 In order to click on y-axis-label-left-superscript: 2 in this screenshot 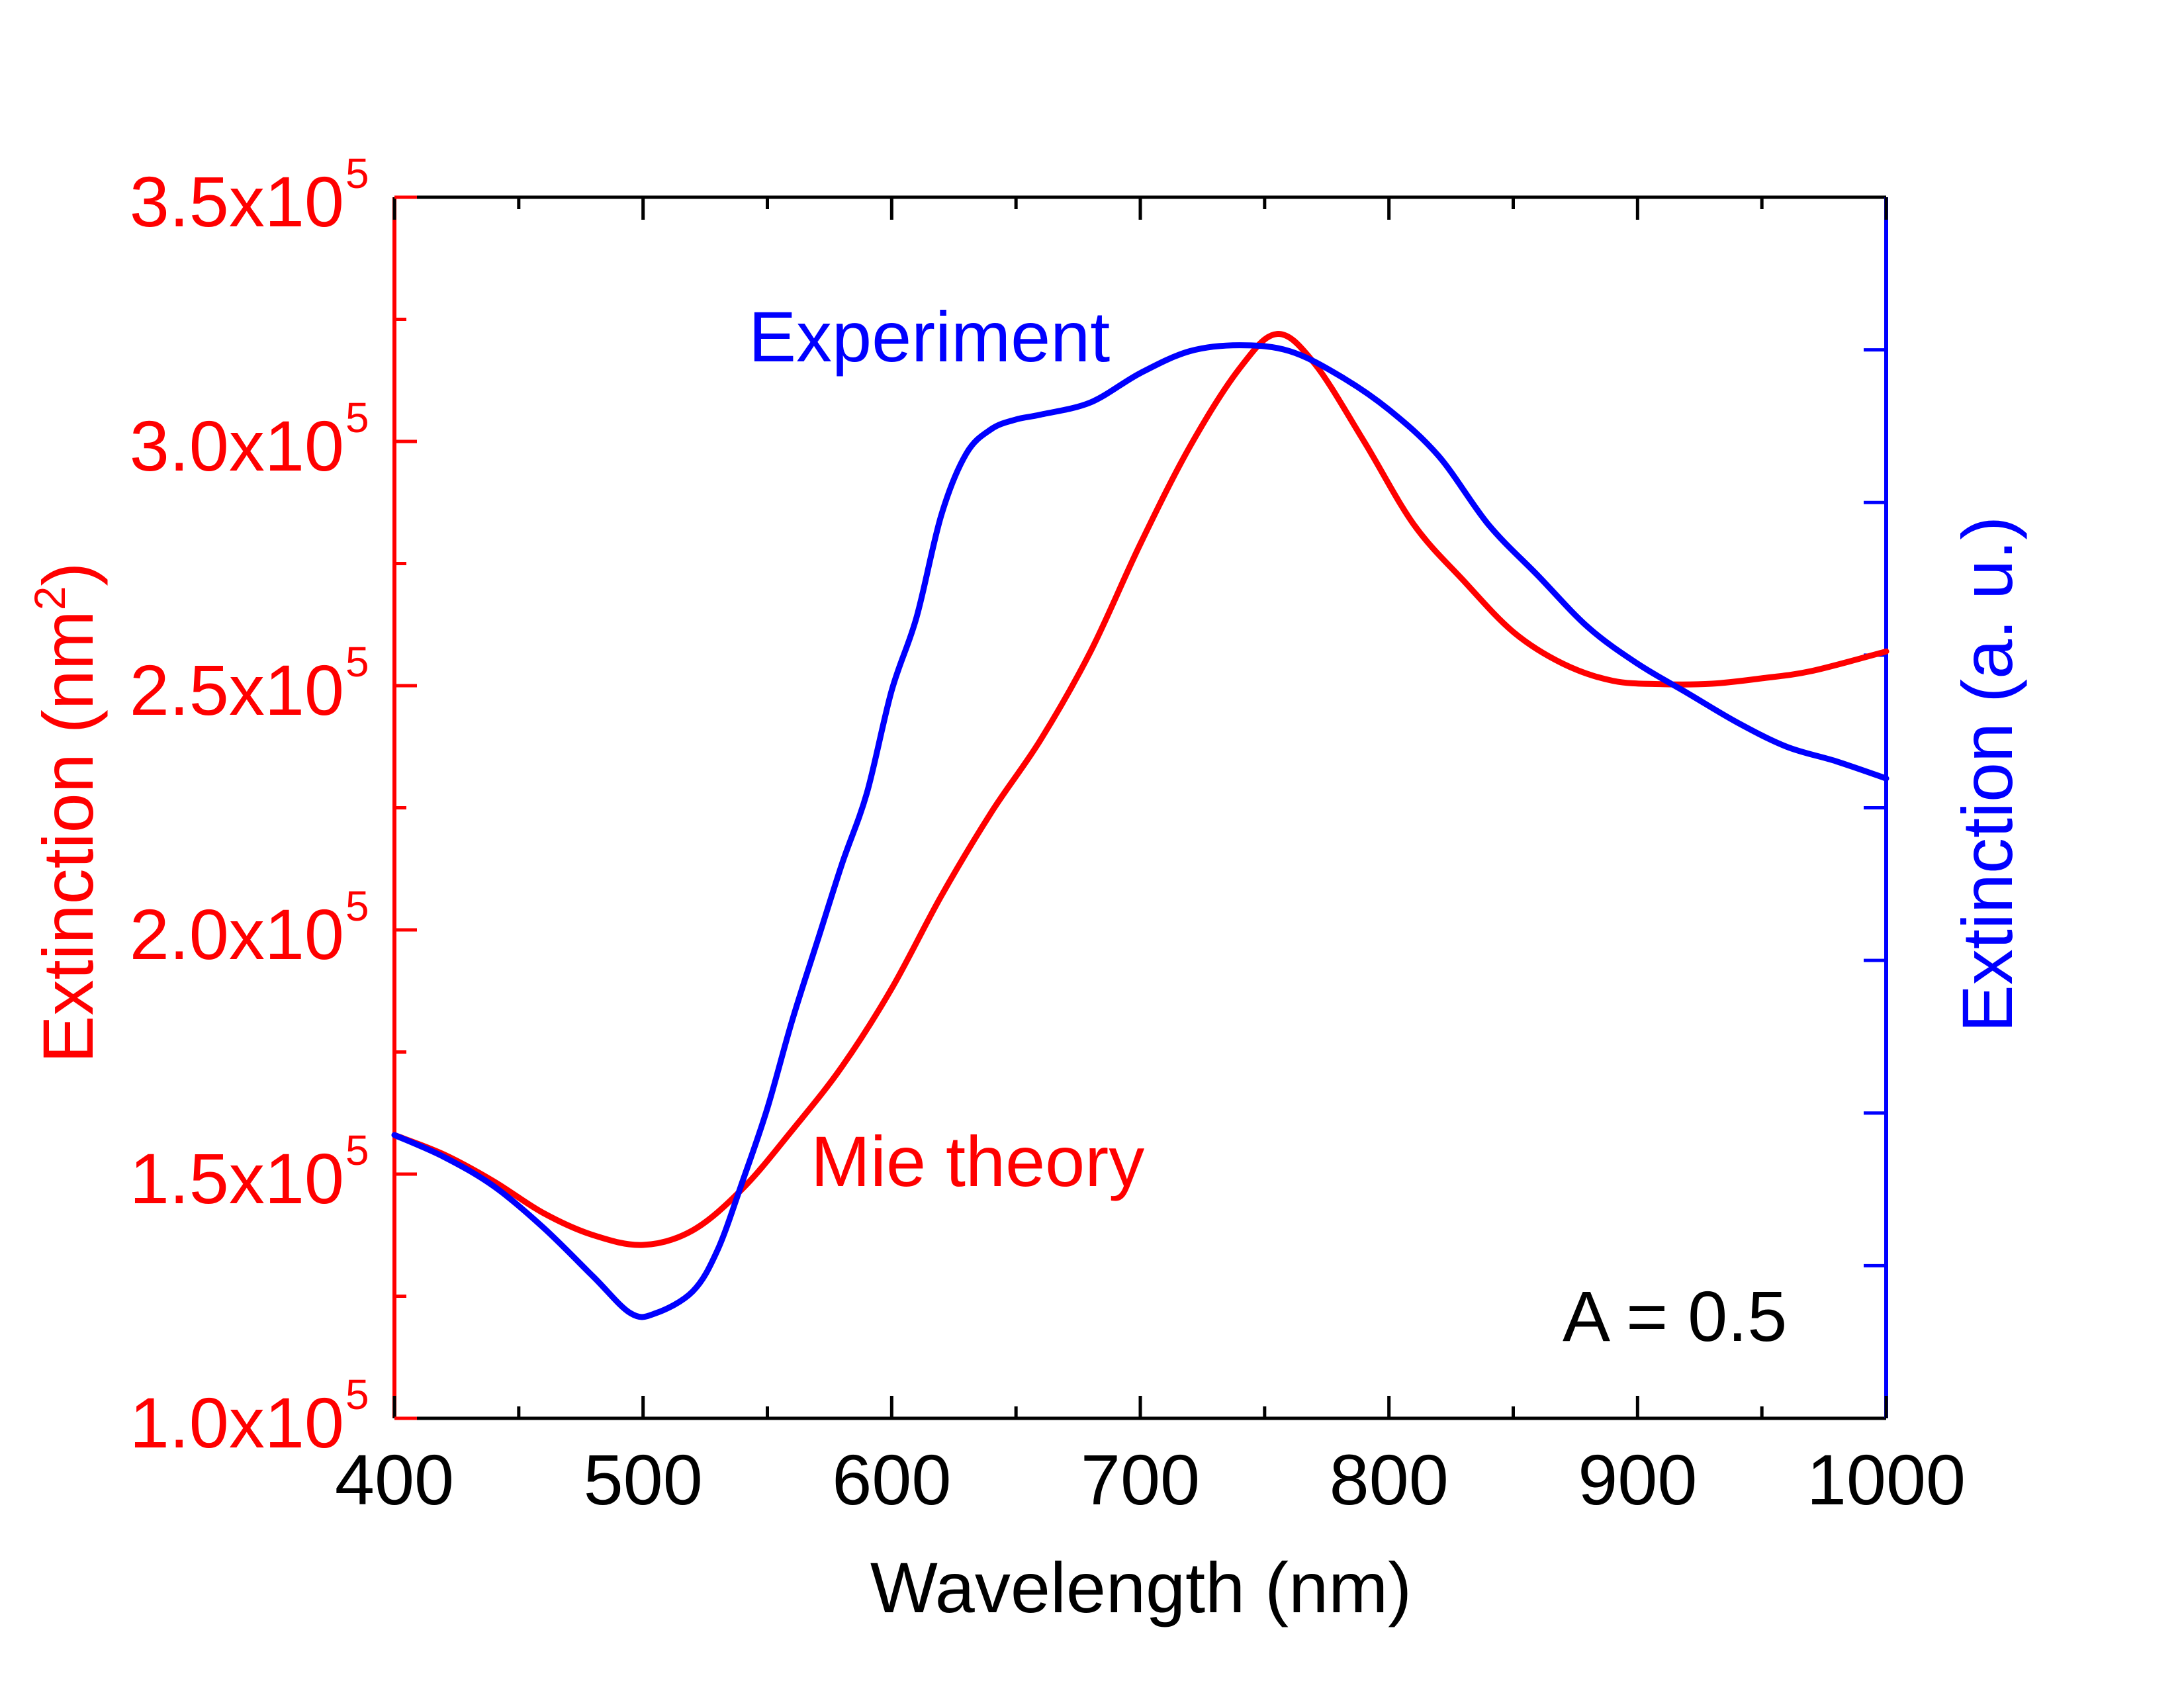, I will do `click(49, 598)`.